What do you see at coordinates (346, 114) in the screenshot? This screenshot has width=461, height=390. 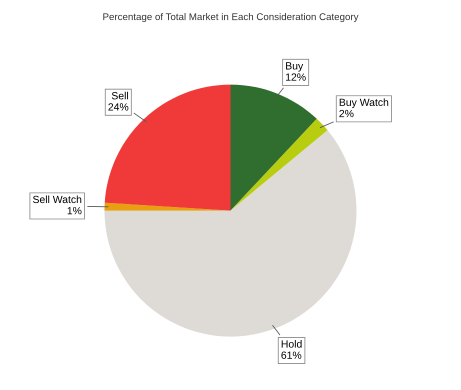 I see `data-label: 2%` at bounding box center [346, 114].